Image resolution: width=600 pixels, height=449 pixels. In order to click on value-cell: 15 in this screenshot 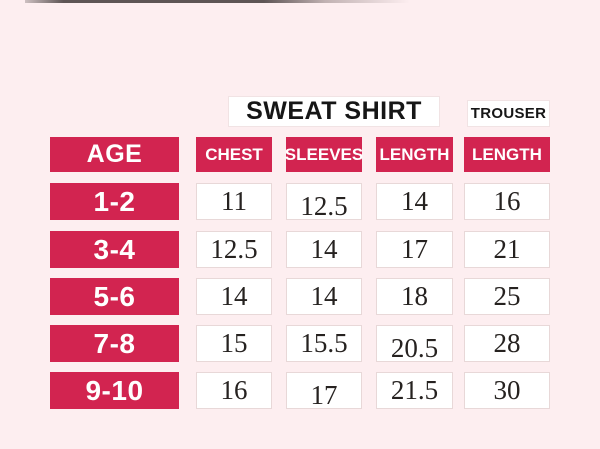, I will do `click(234, 343)`.